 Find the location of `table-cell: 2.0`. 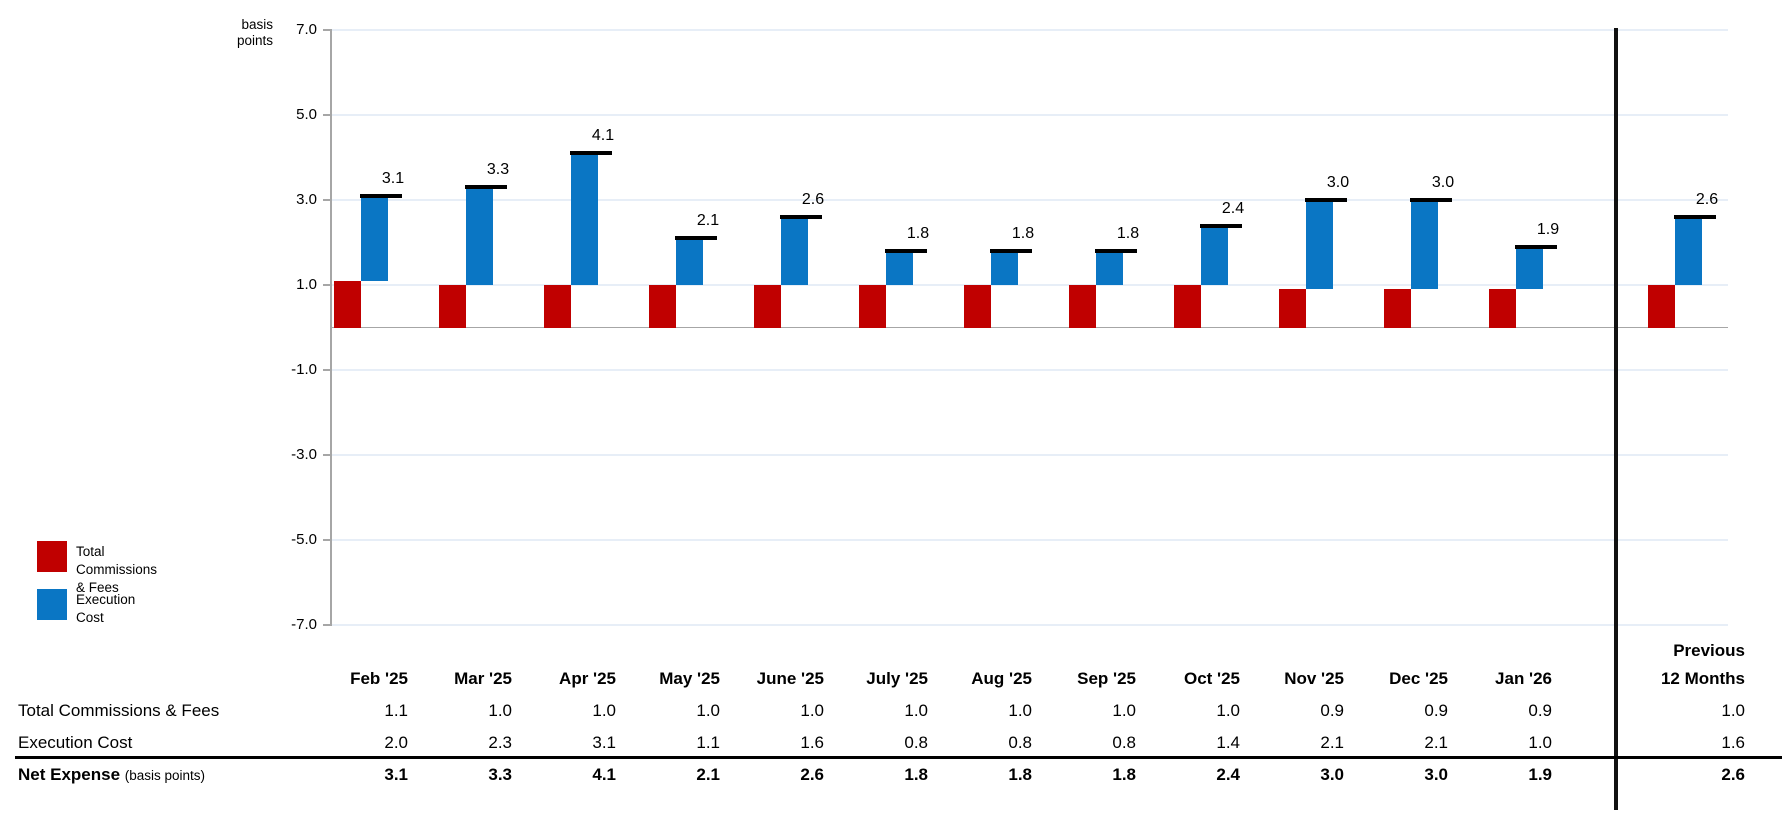

table-cell: 2.0 is located at coordinates (396, 742).